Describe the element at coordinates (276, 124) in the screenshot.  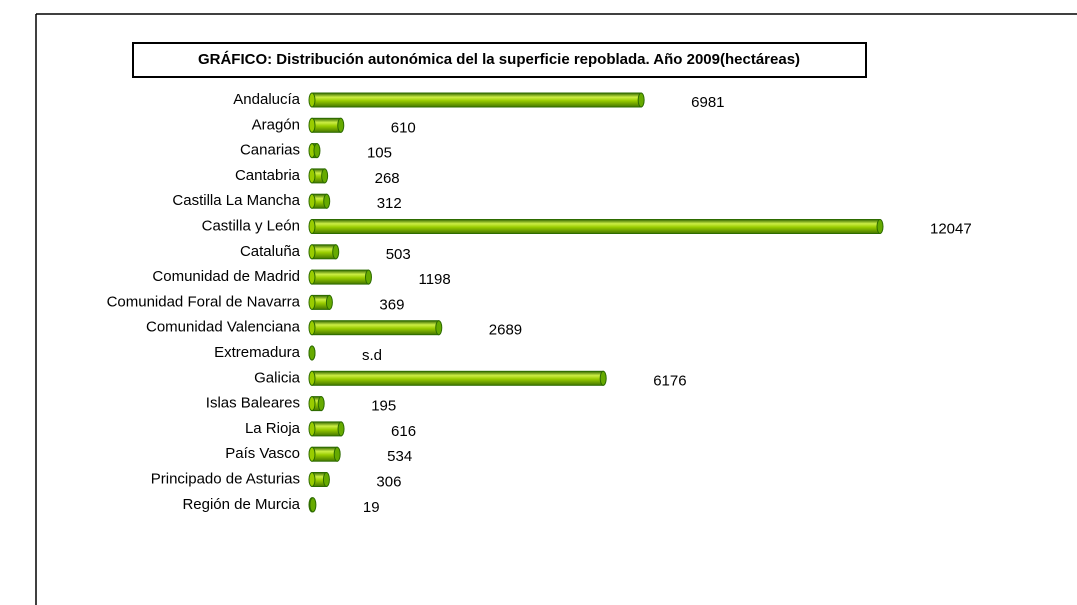
I see `category-label: Aragón` at that location.